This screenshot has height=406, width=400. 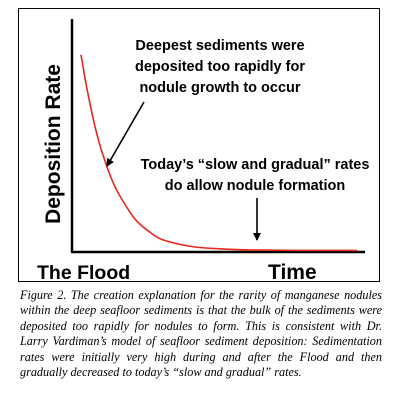 What do you see at coordinates (53, 144) in the screenshot?
I see `y-axis-label: Deposition Rate` at bounding box center [53, 144].